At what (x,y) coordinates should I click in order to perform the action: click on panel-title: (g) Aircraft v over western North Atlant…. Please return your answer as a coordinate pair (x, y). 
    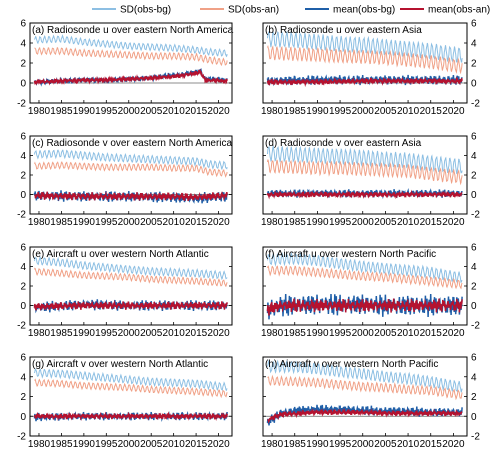
    Looking at the image, I should click on (120, 364).